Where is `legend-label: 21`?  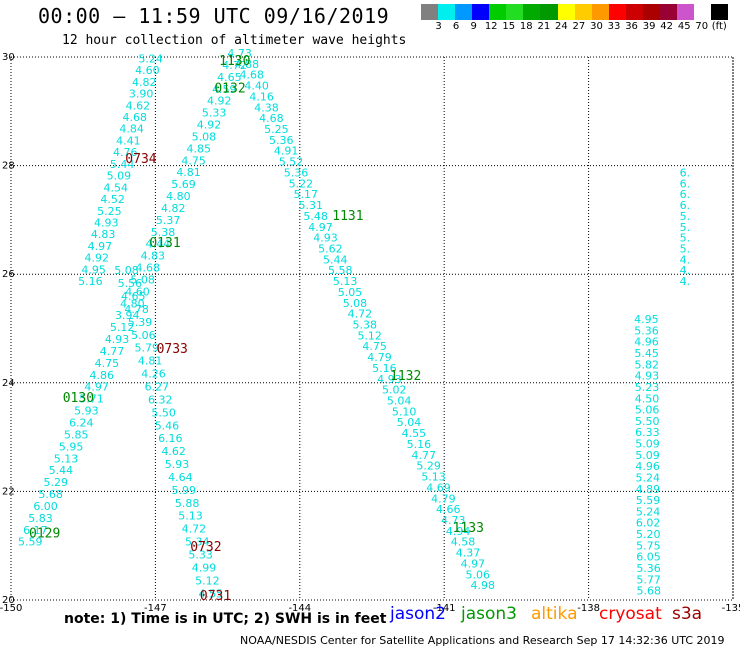
legend-label: 21 is located at coordinates (544, 26).